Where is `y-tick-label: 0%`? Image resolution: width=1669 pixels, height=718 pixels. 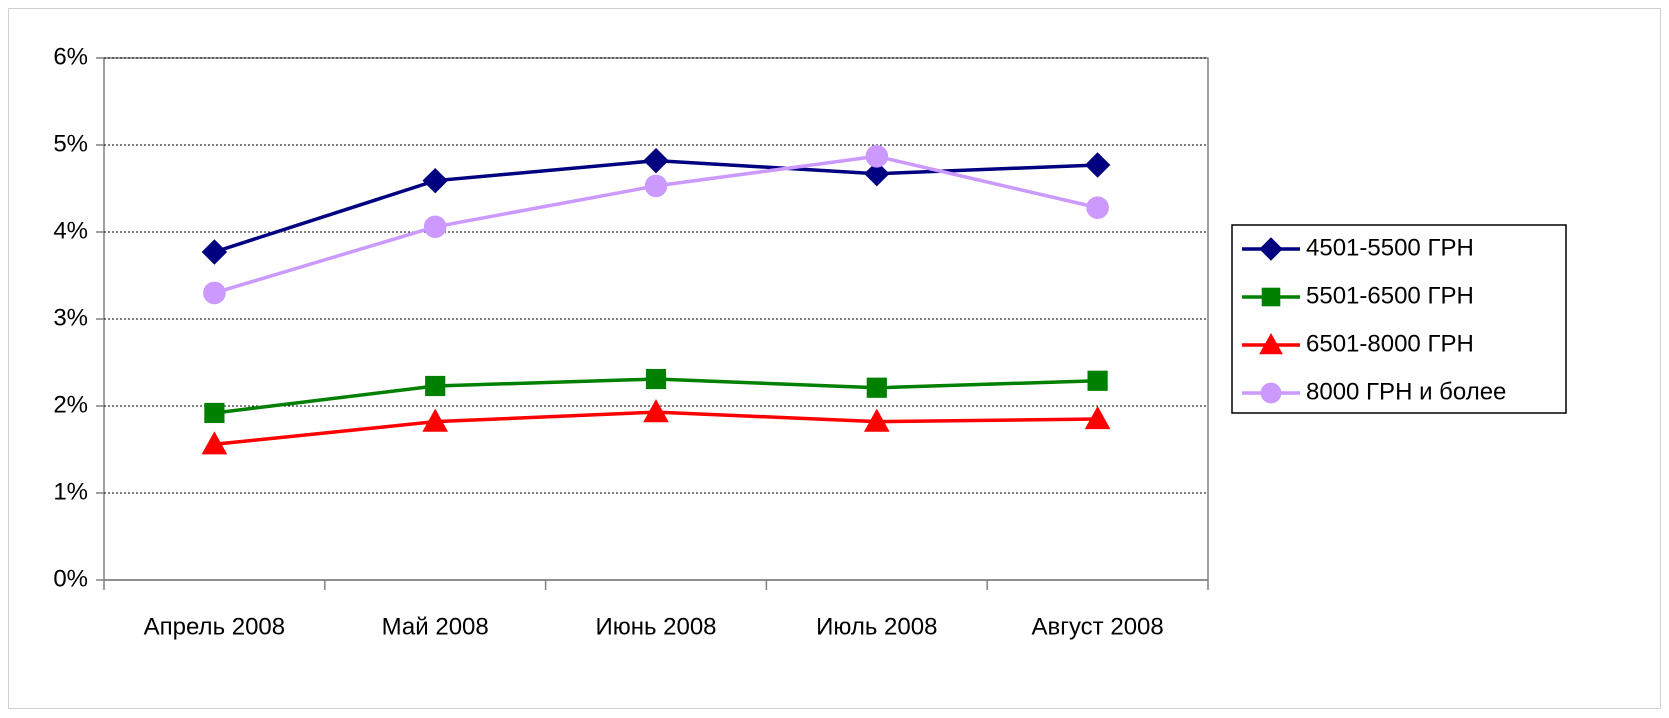 y-tick-label: 0% is located at coordinates (70, 578).